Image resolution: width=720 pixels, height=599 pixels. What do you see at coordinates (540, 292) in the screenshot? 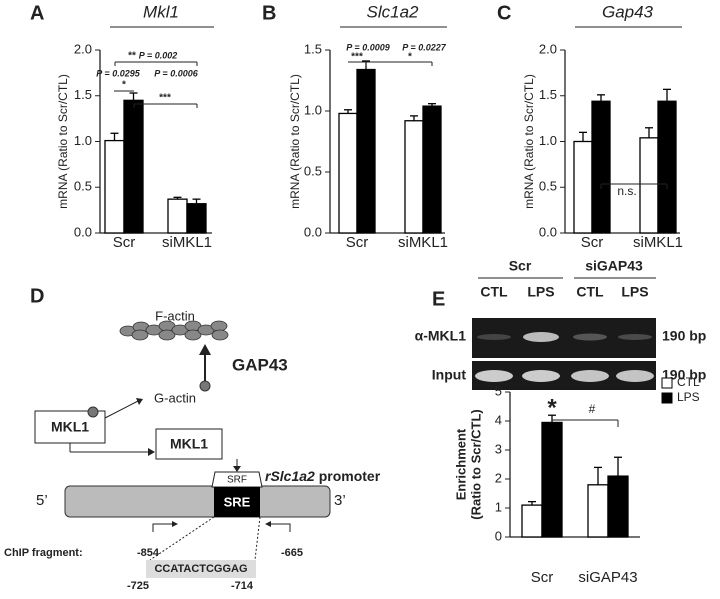
I see `lane-label: LPS` at bounding box center [540, 292].